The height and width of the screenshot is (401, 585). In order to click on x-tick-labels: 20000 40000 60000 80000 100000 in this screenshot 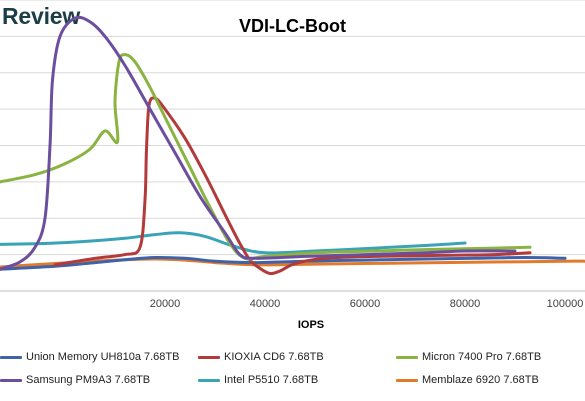, I will do `click(367, 304)`.